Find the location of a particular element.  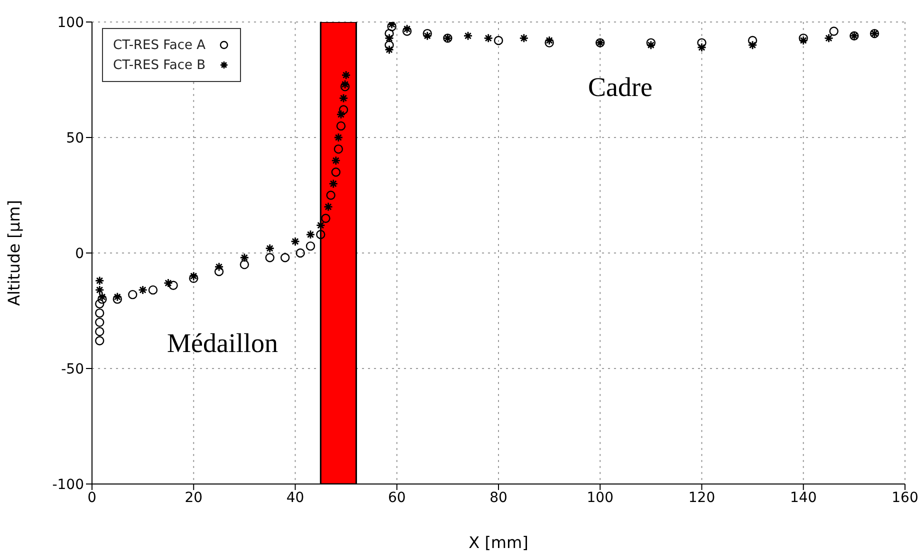

x-tick-label: 80 is located at coordinates (499, 498).